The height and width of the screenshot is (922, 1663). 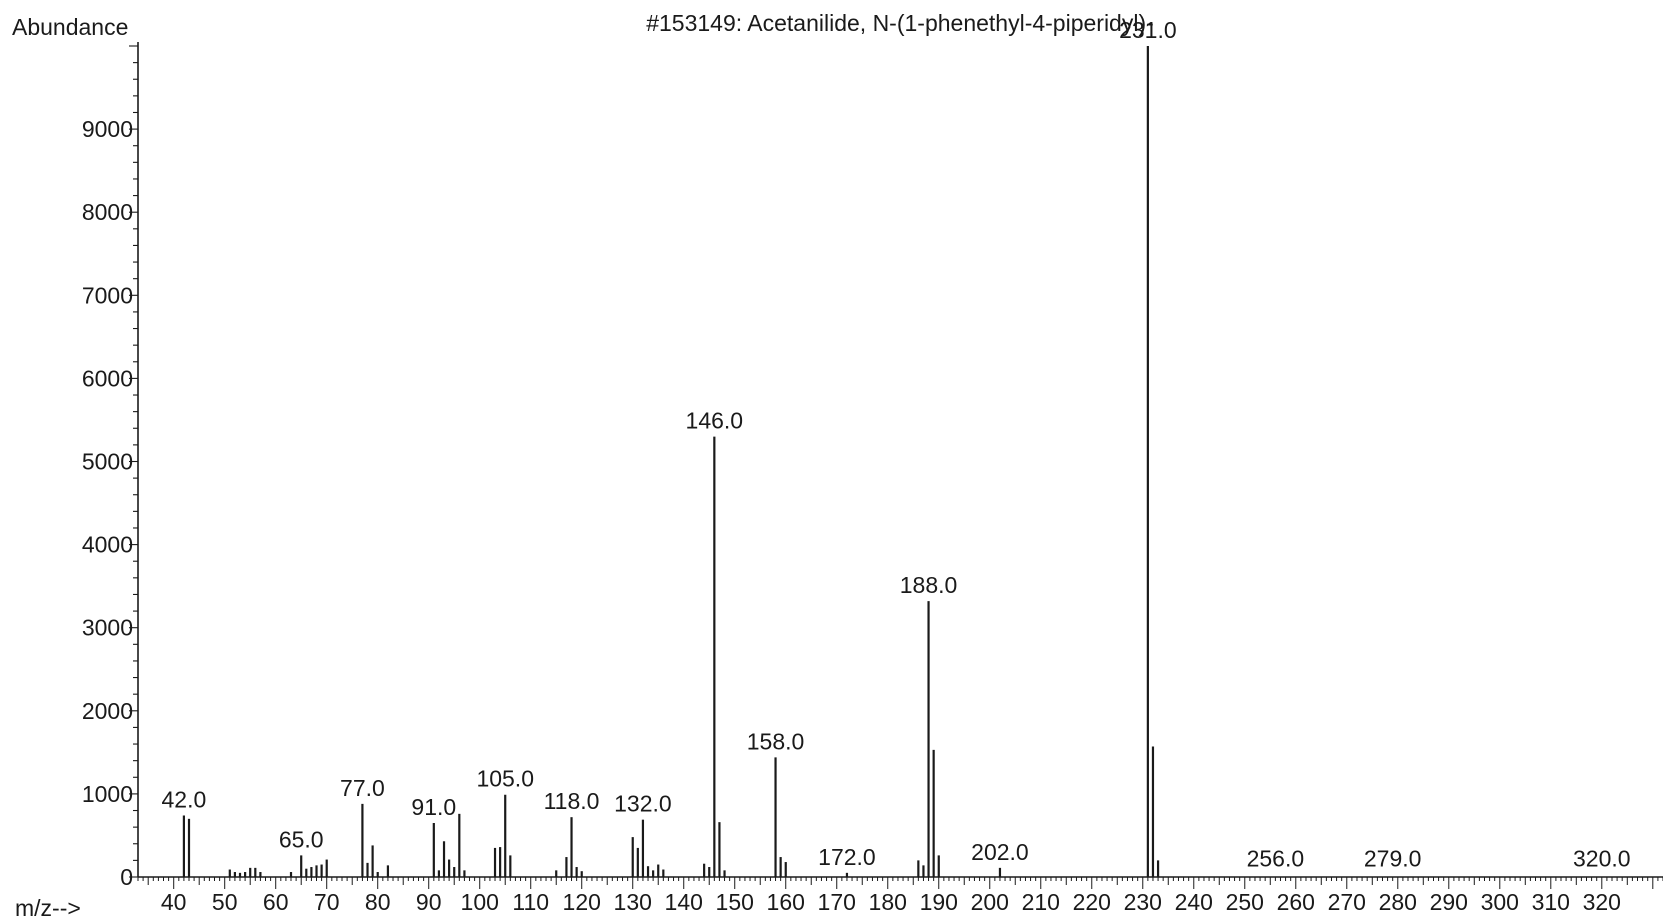 I want to click on y-tick-label: 9000, so click(x=107, y=129).